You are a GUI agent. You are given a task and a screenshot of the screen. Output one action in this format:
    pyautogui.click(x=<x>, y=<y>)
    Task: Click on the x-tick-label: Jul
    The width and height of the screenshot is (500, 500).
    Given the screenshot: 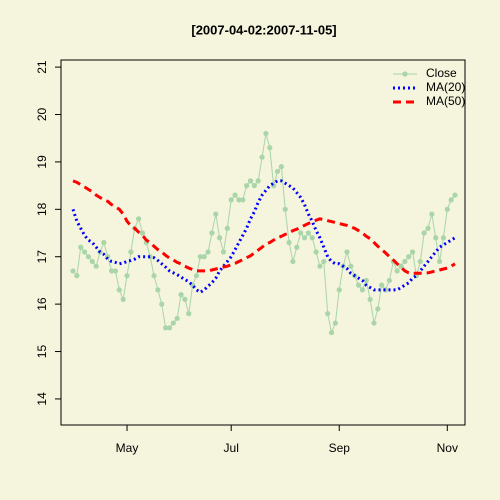 What is the action you would take?
    pyautogui.click(x=231, y=448)
    